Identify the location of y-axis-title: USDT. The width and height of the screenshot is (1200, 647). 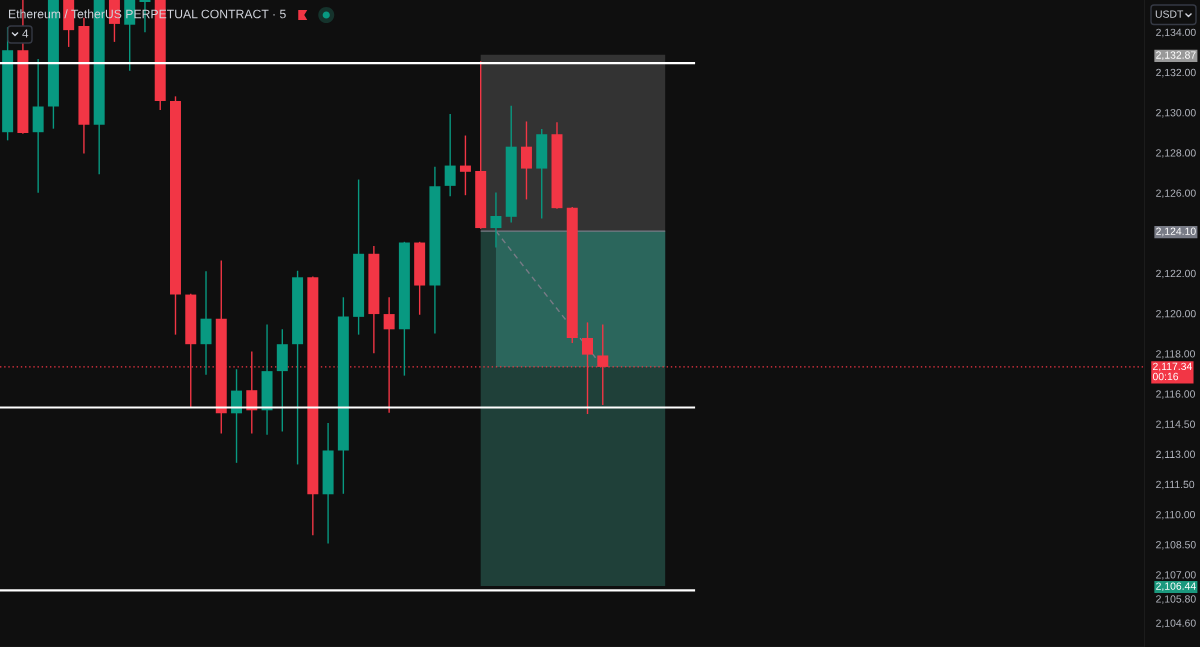
(1169, 14).